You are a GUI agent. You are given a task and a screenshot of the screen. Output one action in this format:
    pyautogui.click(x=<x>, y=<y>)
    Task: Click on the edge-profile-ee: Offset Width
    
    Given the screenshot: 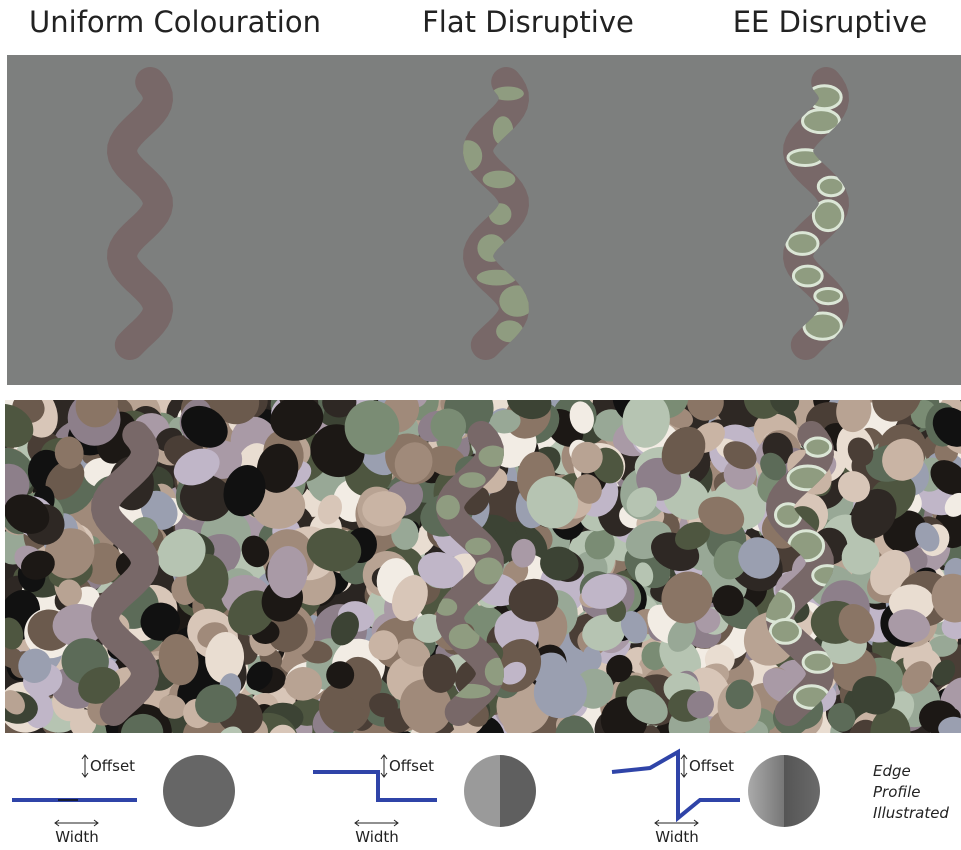 What is the action you would take?
    pyautogui.click(x=715, y=797)
    